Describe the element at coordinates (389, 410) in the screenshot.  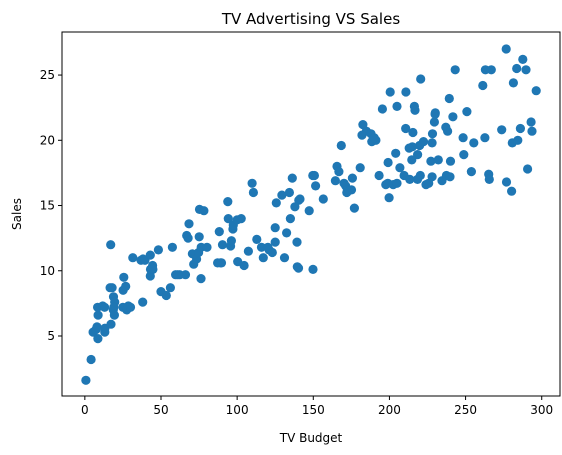
I see `x-tick-label: 200` at that location.